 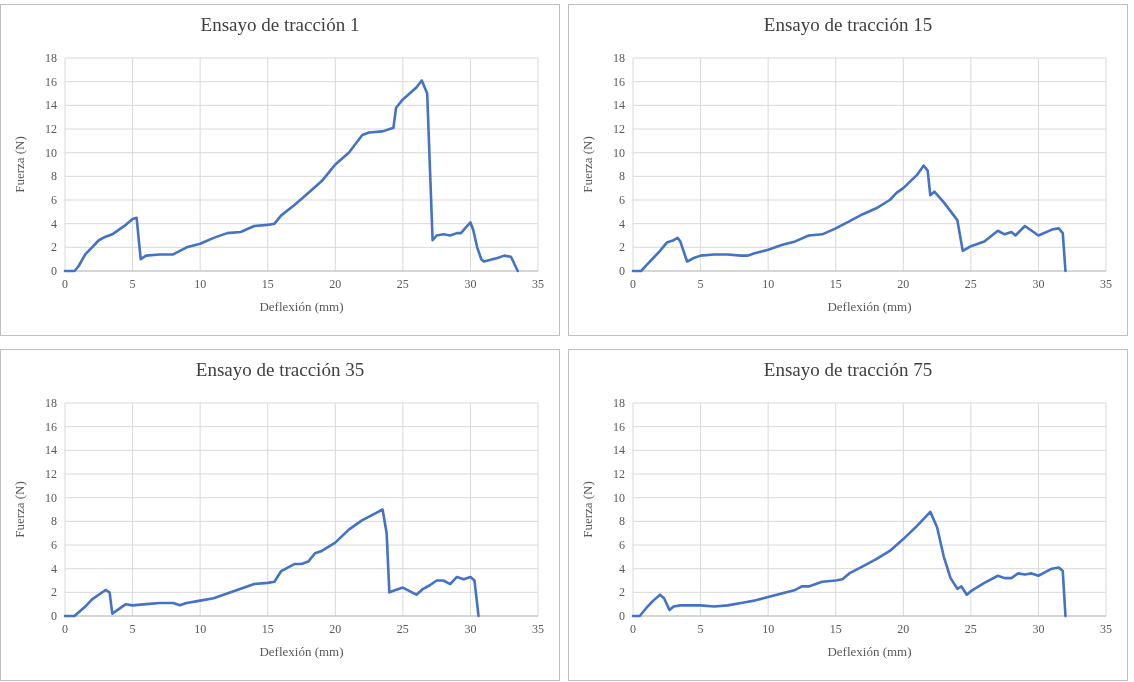 What do you see at coordinates (280, 369) in the screenshot?
I see `chart-title: Ensayo de tracción 35` at bounding box center [280, 369].